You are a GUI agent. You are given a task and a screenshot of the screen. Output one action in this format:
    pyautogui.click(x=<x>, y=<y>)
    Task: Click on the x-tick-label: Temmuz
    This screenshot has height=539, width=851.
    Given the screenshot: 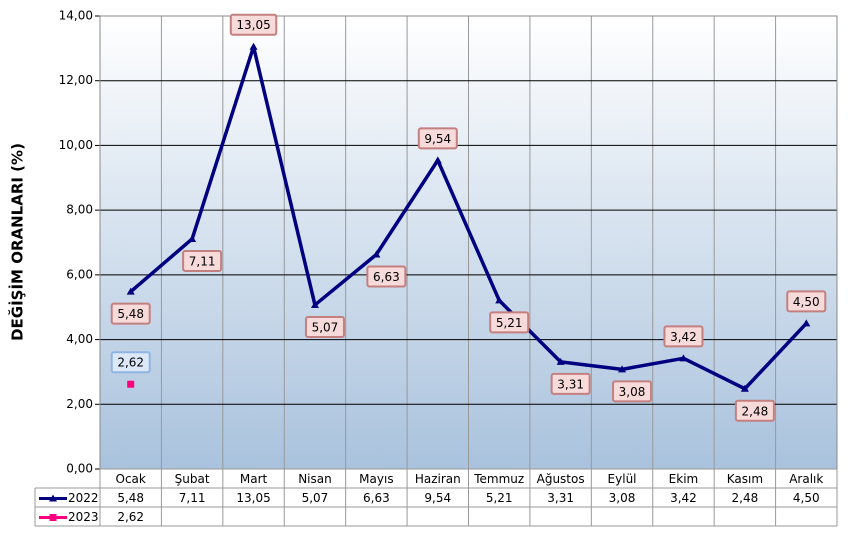 What is the action you would take?
    pyautogui.click(x=498, y=479)
    